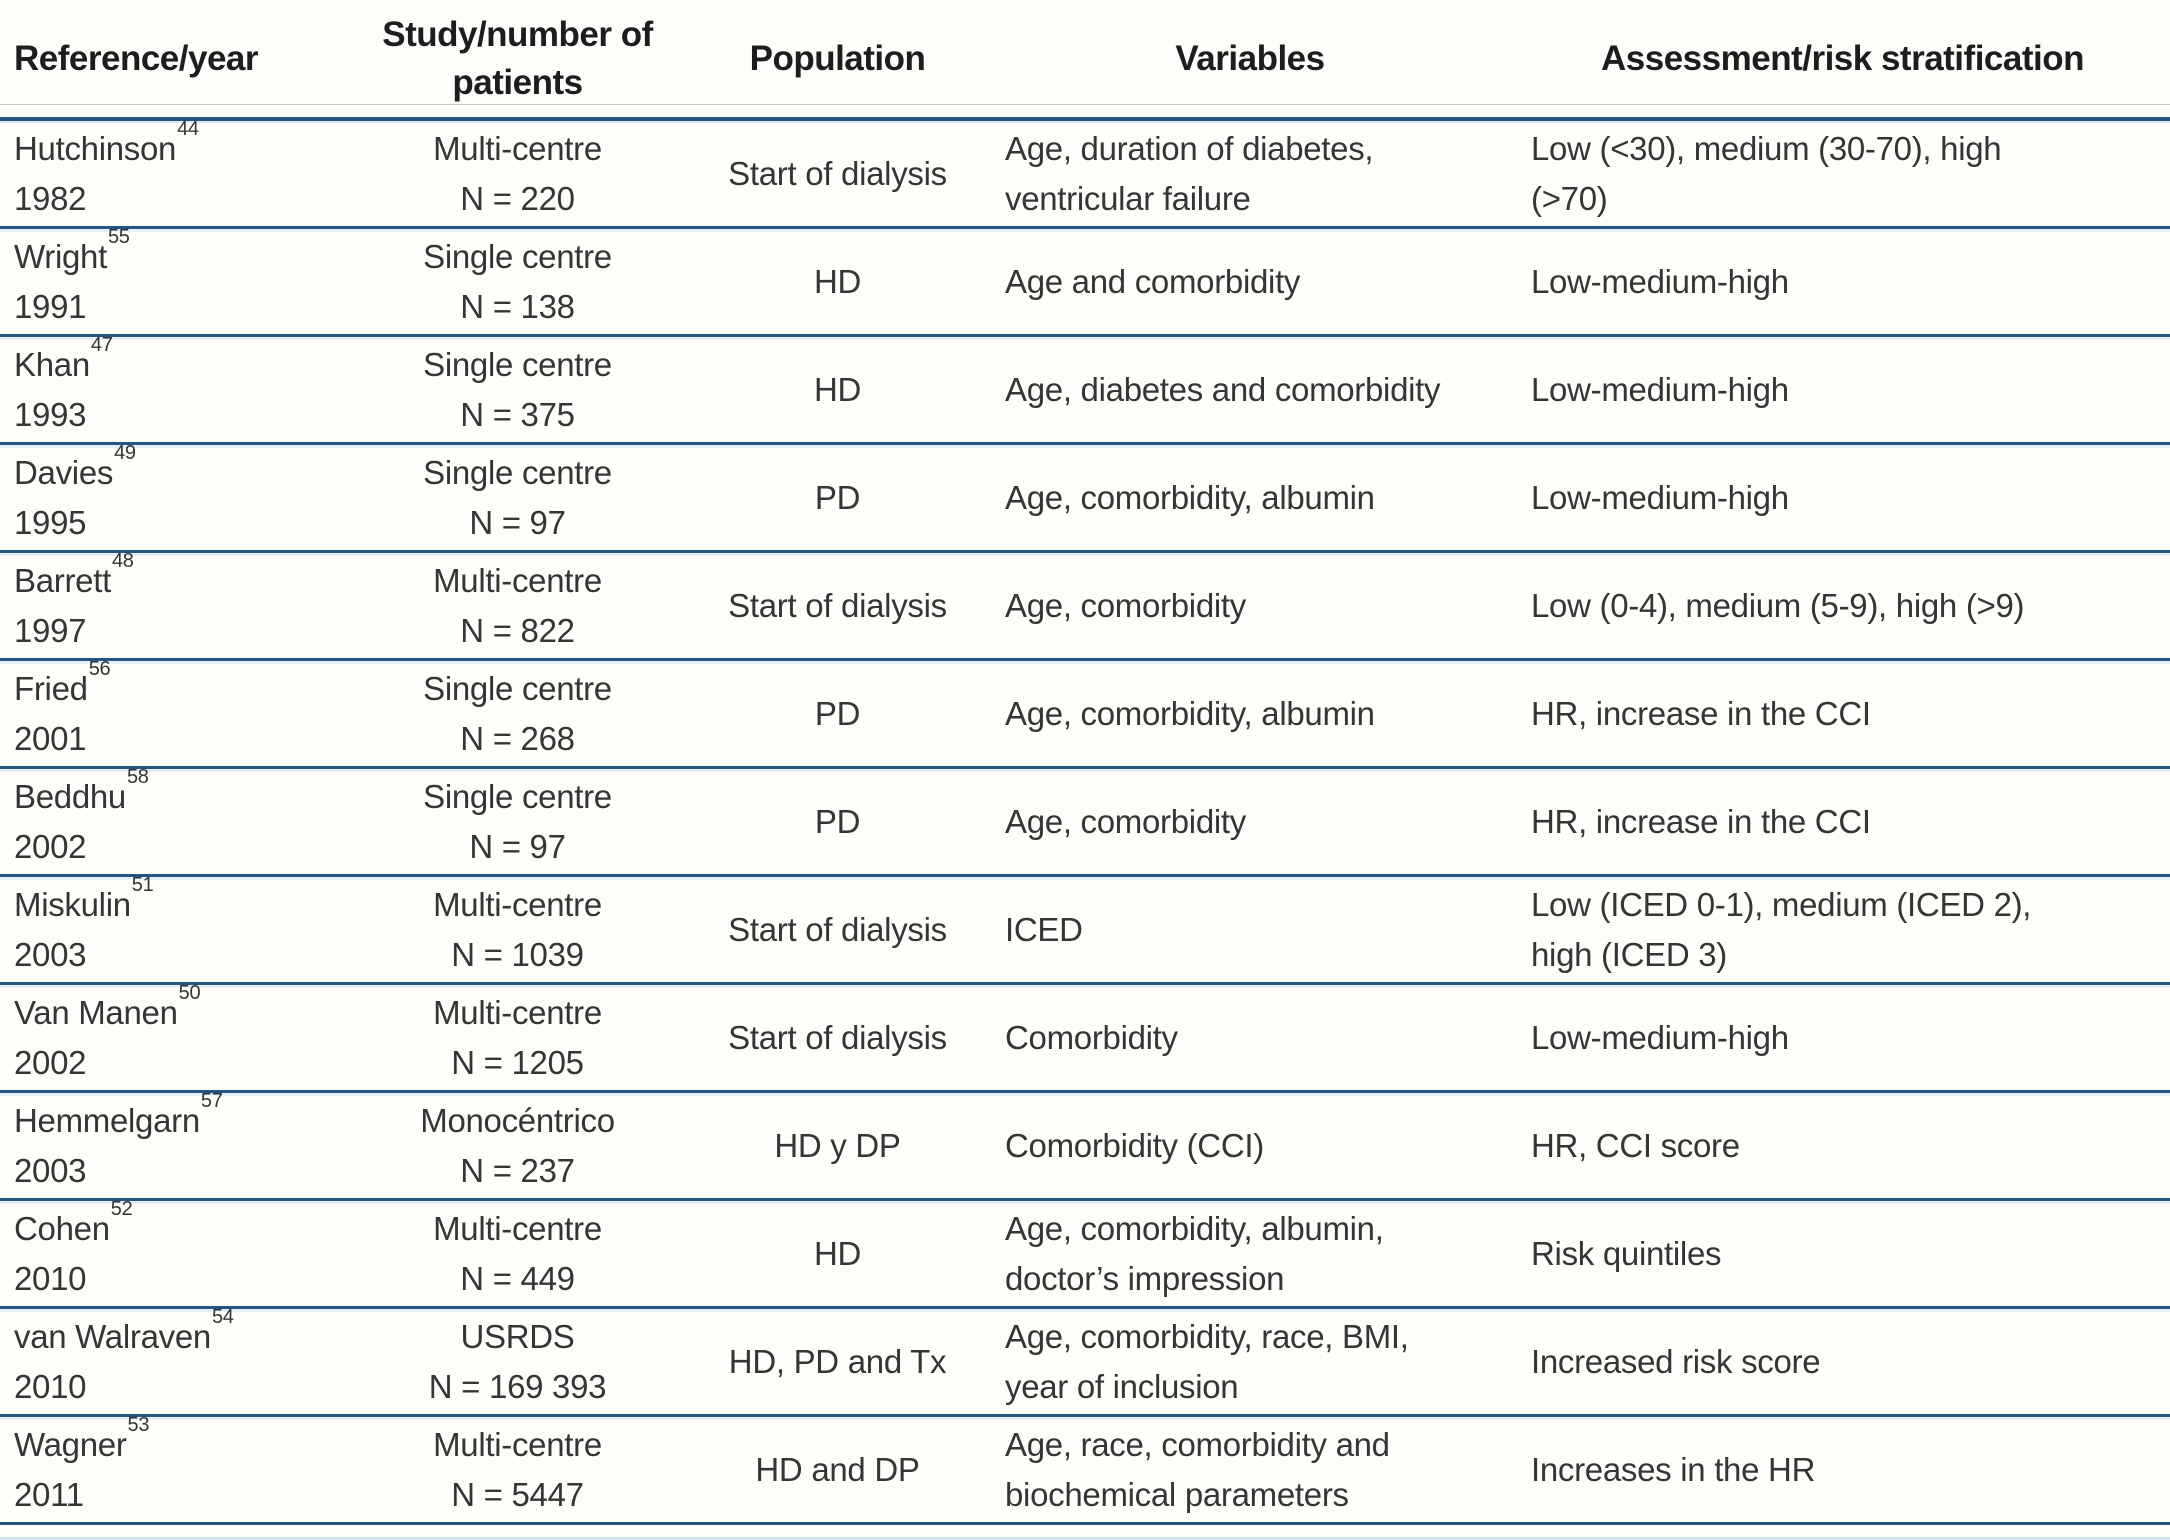 This screenshot has width=2170, height=1540. I want to click on study-type: USRDS, so click(517, 1336).